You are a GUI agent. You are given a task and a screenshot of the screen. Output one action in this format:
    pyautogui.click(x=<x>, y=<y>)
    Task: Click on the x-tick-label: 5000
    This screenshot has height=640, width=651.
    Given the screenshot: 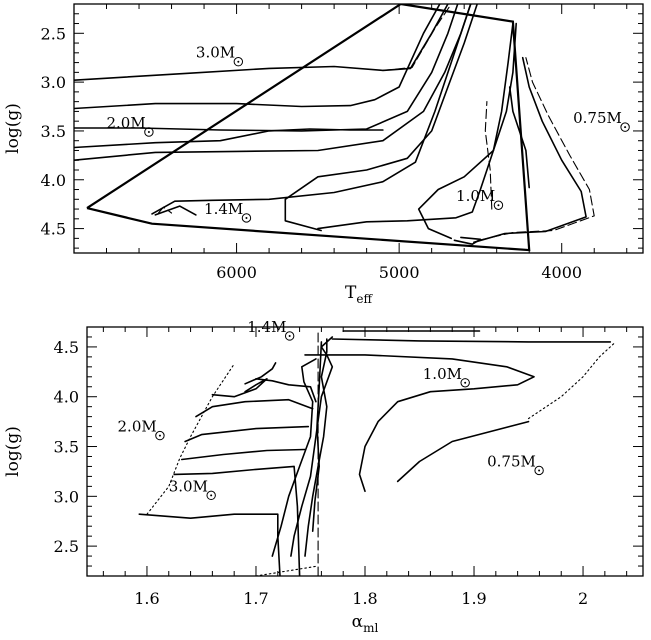 What is the action you would take?
    pyautogui.click(x=399, y=272)
    